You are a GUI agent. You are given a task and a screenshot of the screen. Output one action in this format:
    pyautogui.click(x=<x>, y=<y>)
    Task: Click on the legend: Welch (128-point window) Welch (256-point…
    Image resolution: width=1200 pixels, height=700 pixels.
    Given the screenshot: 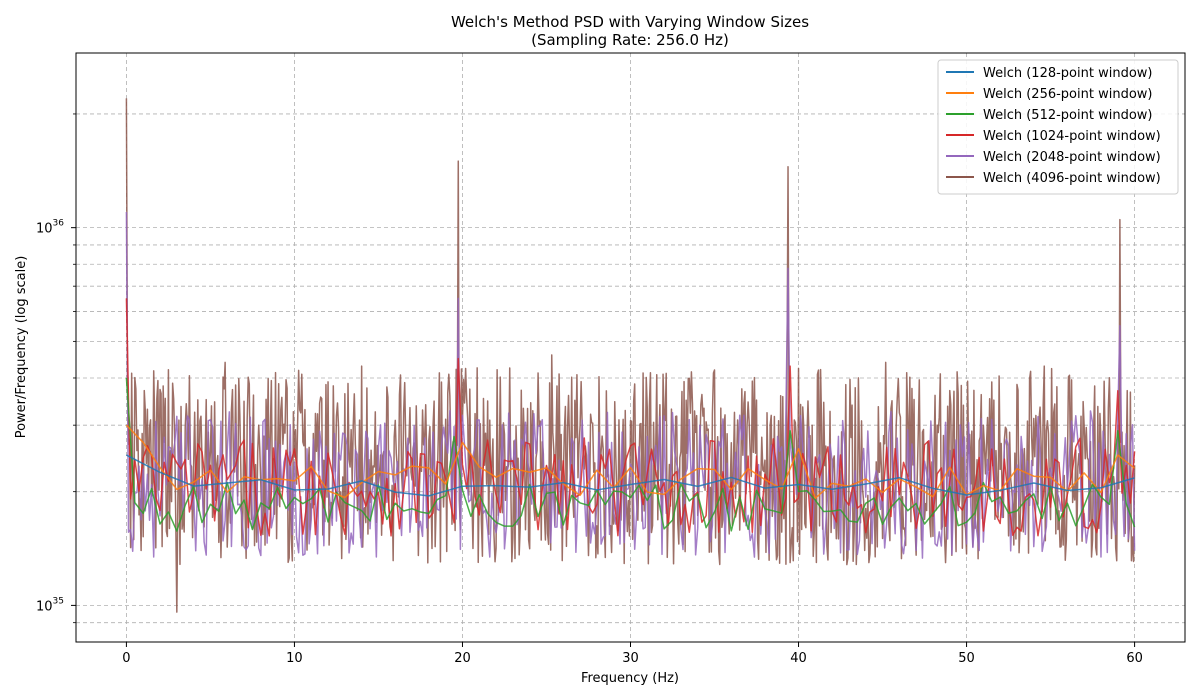 What is the action you would take?
    pyautogui.click(x=1058, y=127)
    